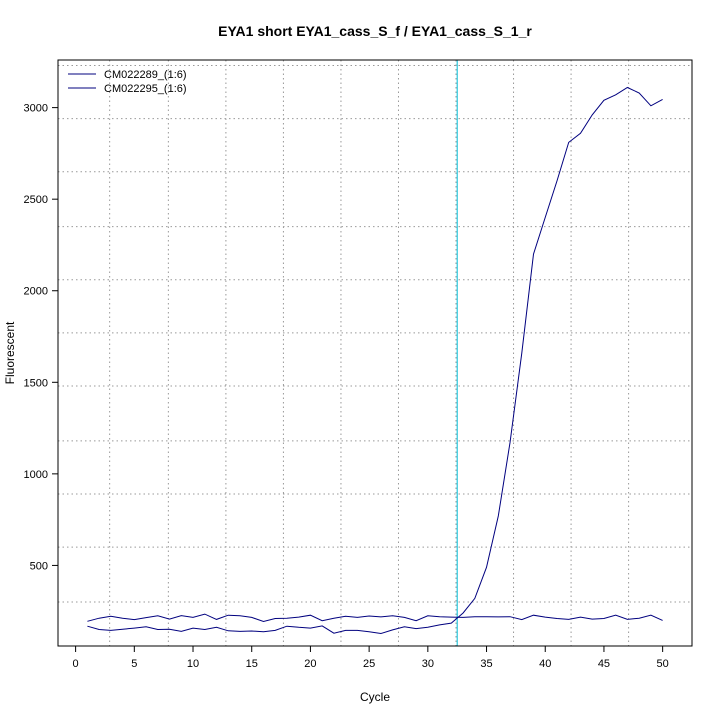 The image size is (720, 720). Describe the element at coordinates (310, 664) in the screenshot. I see `x-tick-label: 20` at that location.